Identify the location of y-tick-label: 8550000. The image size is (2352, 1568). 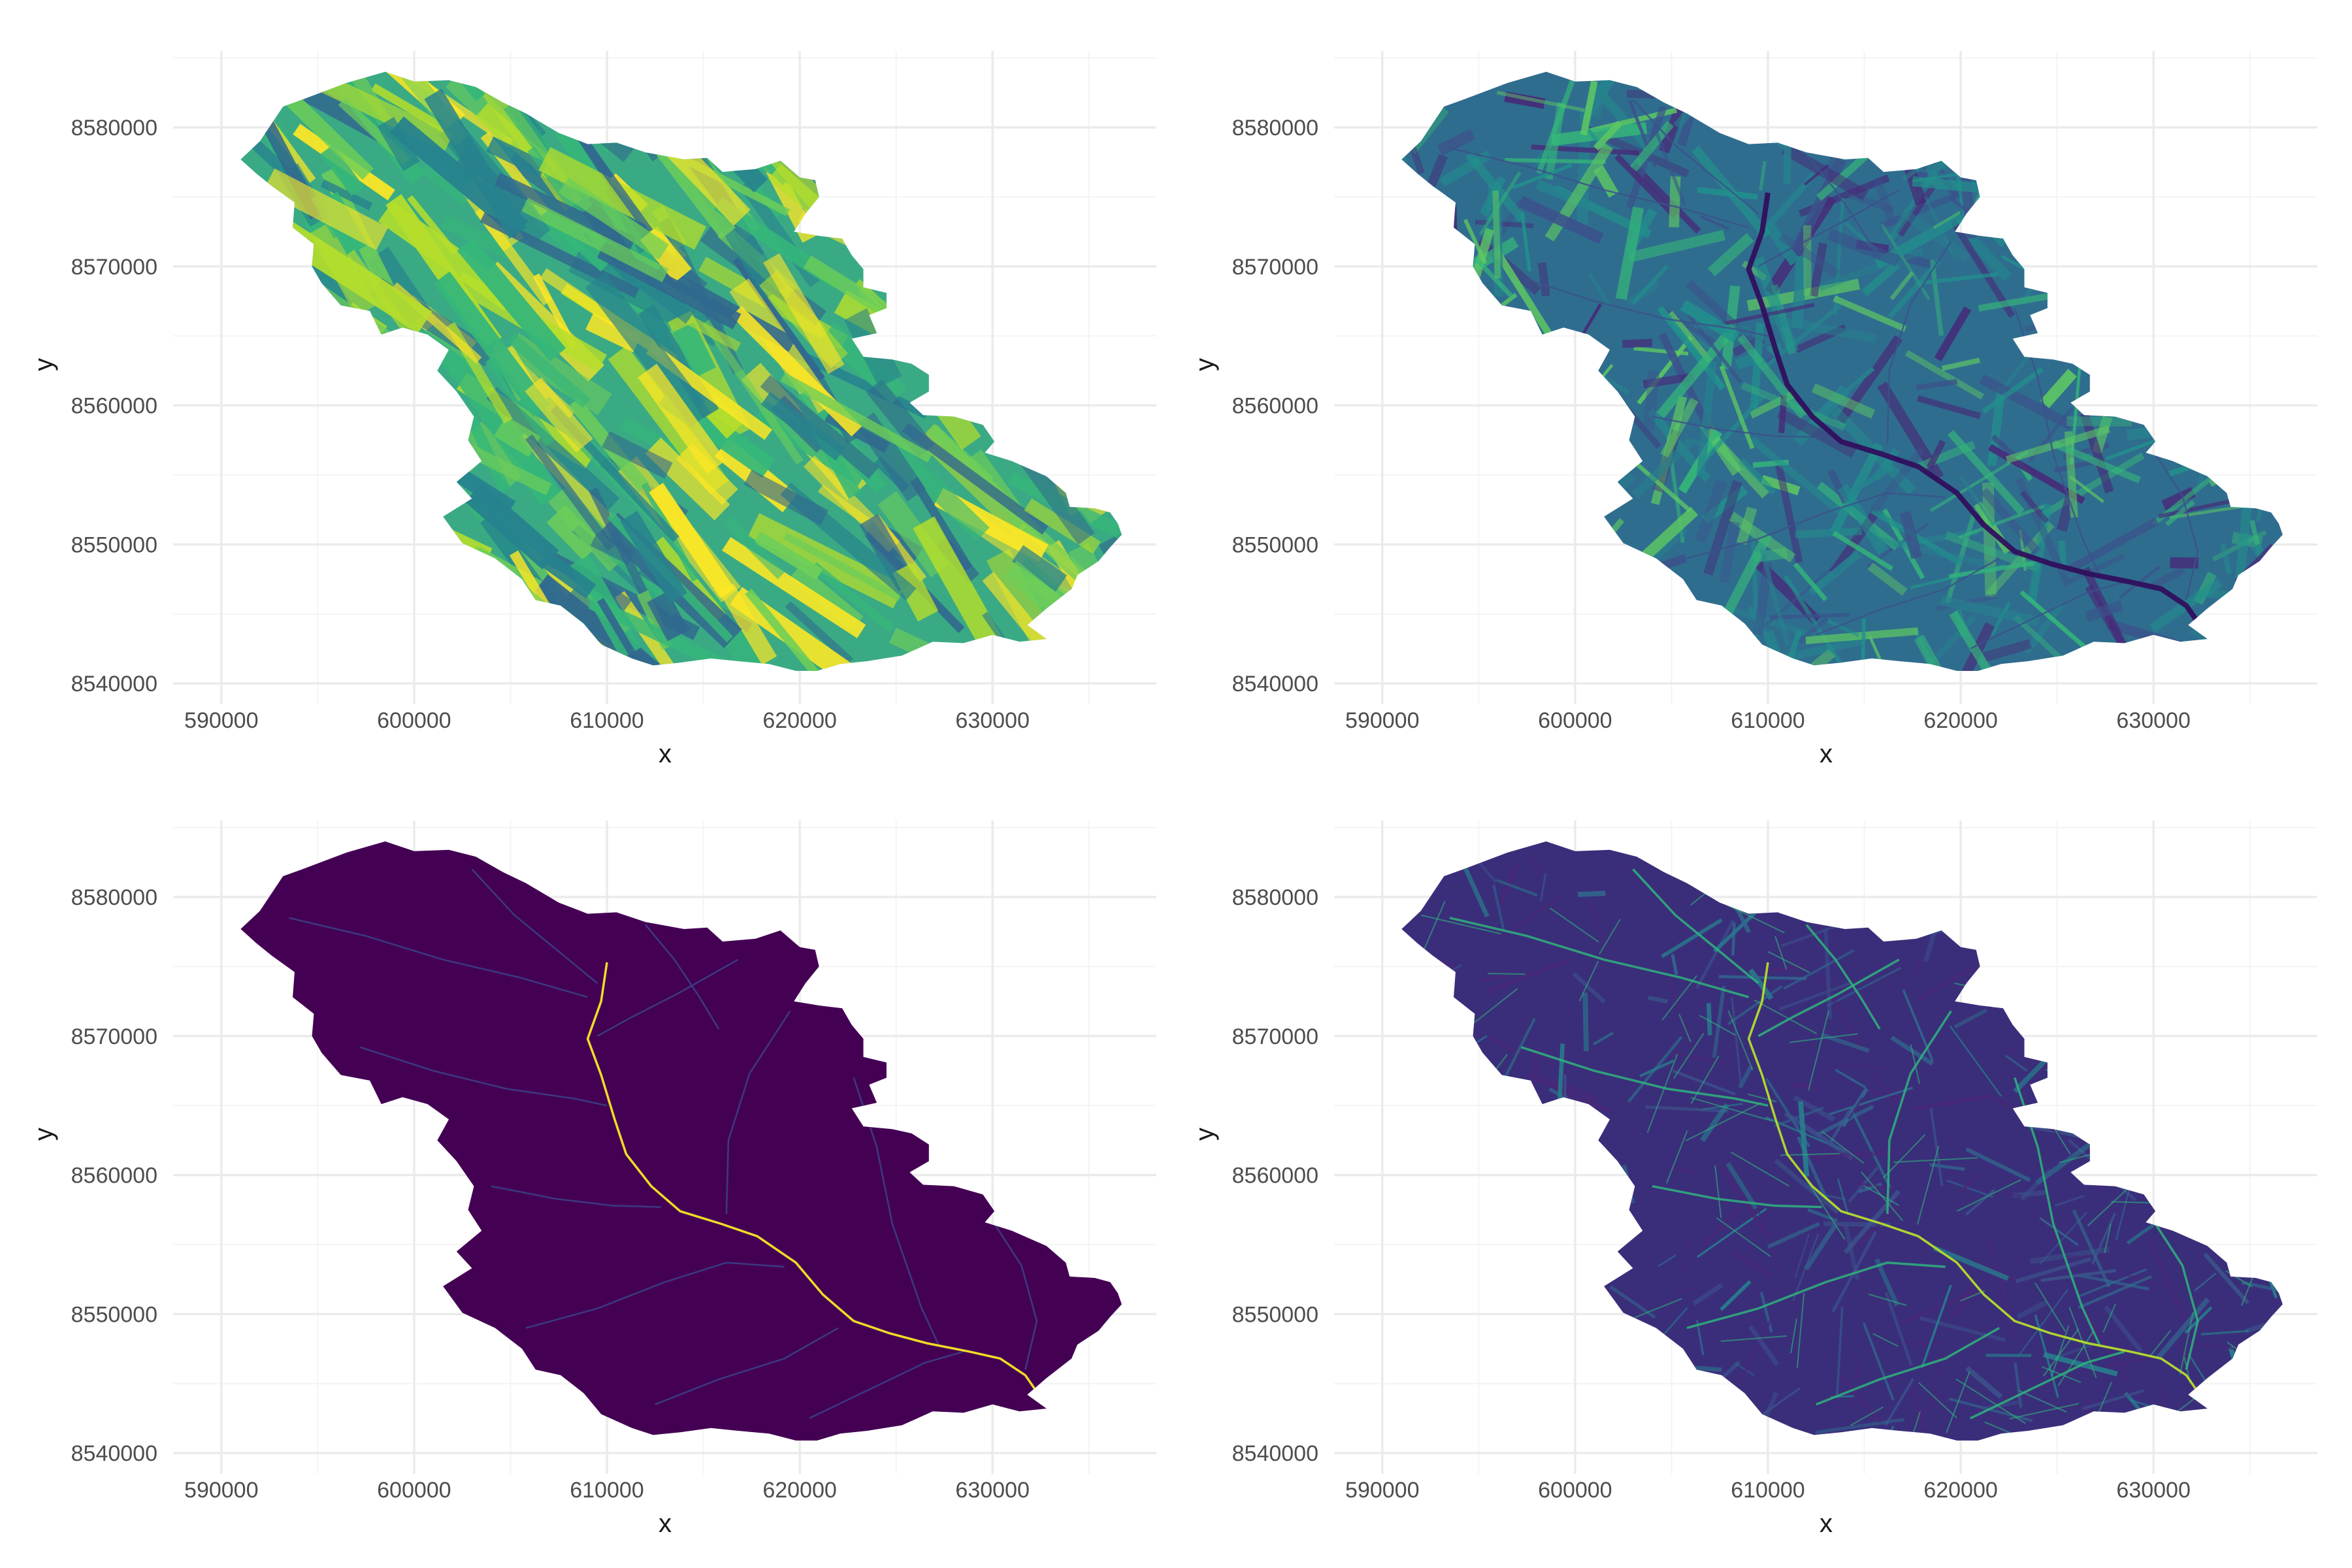
(1275, 1314).